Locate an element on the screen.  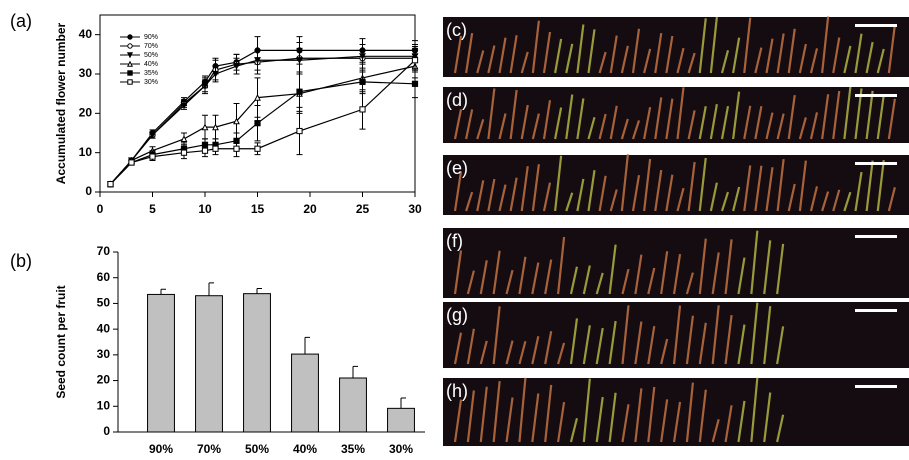
x-tick-label: 50% is located at coordinates (257, 449).